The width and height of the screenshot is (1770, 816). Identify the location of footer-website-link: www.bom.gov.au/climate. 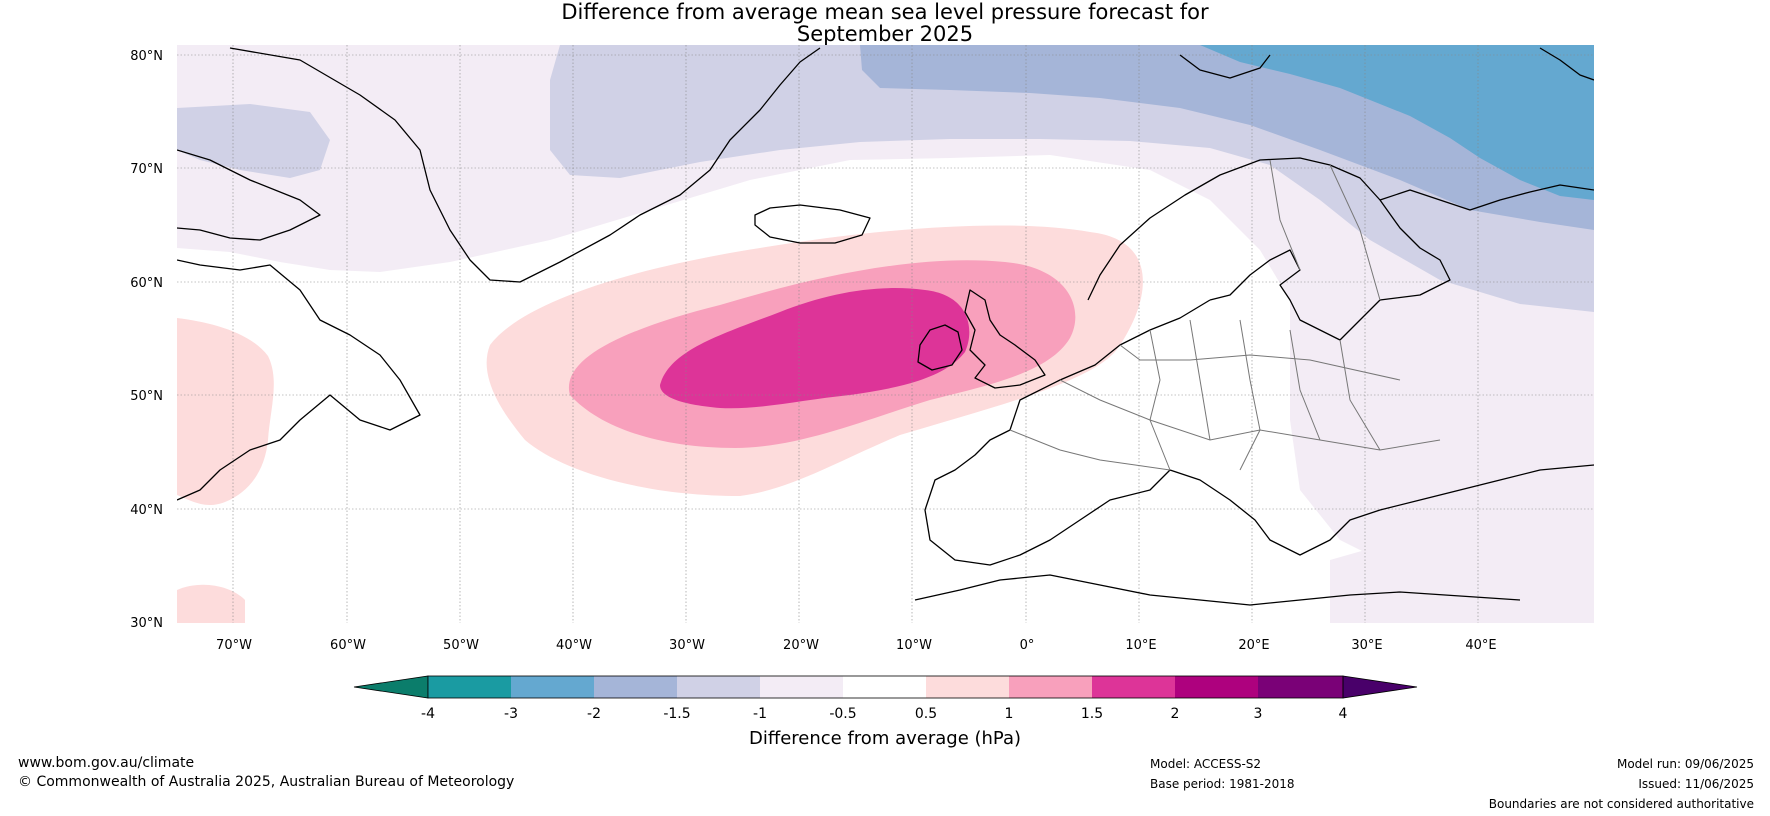
(106, 763).